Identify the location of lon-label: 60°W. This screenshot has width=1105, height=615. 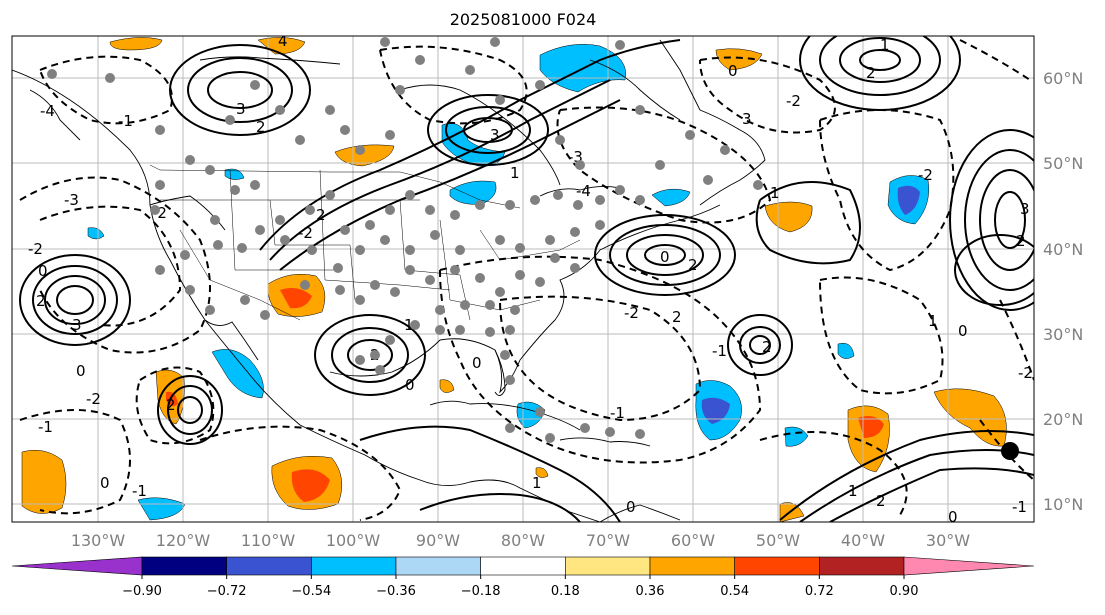
(693, 540).